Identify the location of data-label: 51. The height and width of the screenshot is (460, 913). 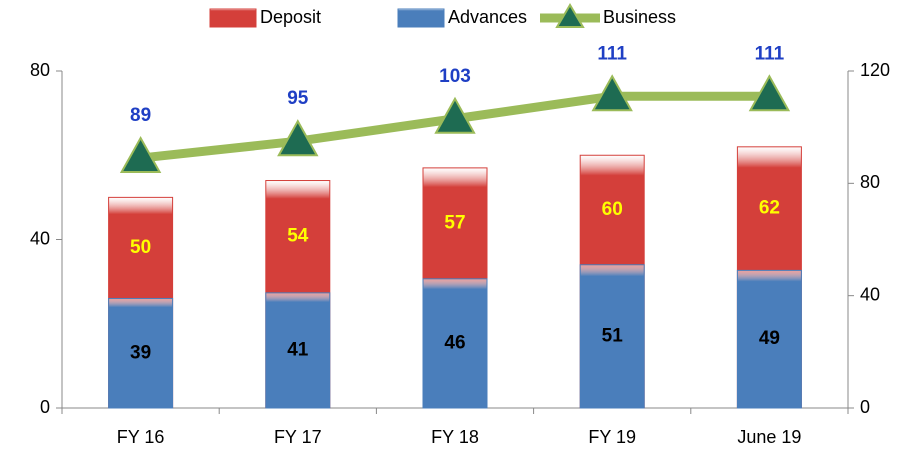
(613, 335).